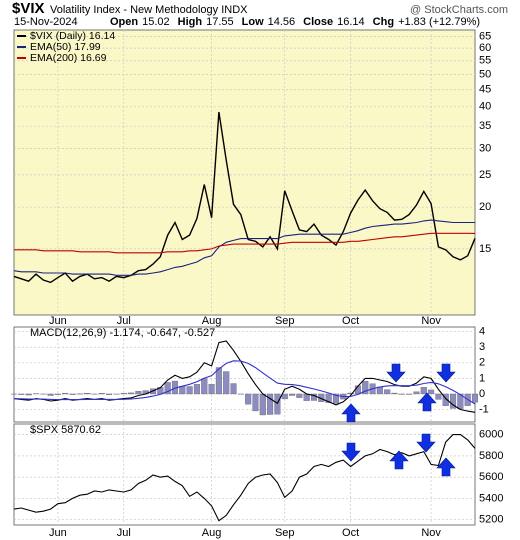  I want to click on y-tick-label: 55, so click(485, 61).